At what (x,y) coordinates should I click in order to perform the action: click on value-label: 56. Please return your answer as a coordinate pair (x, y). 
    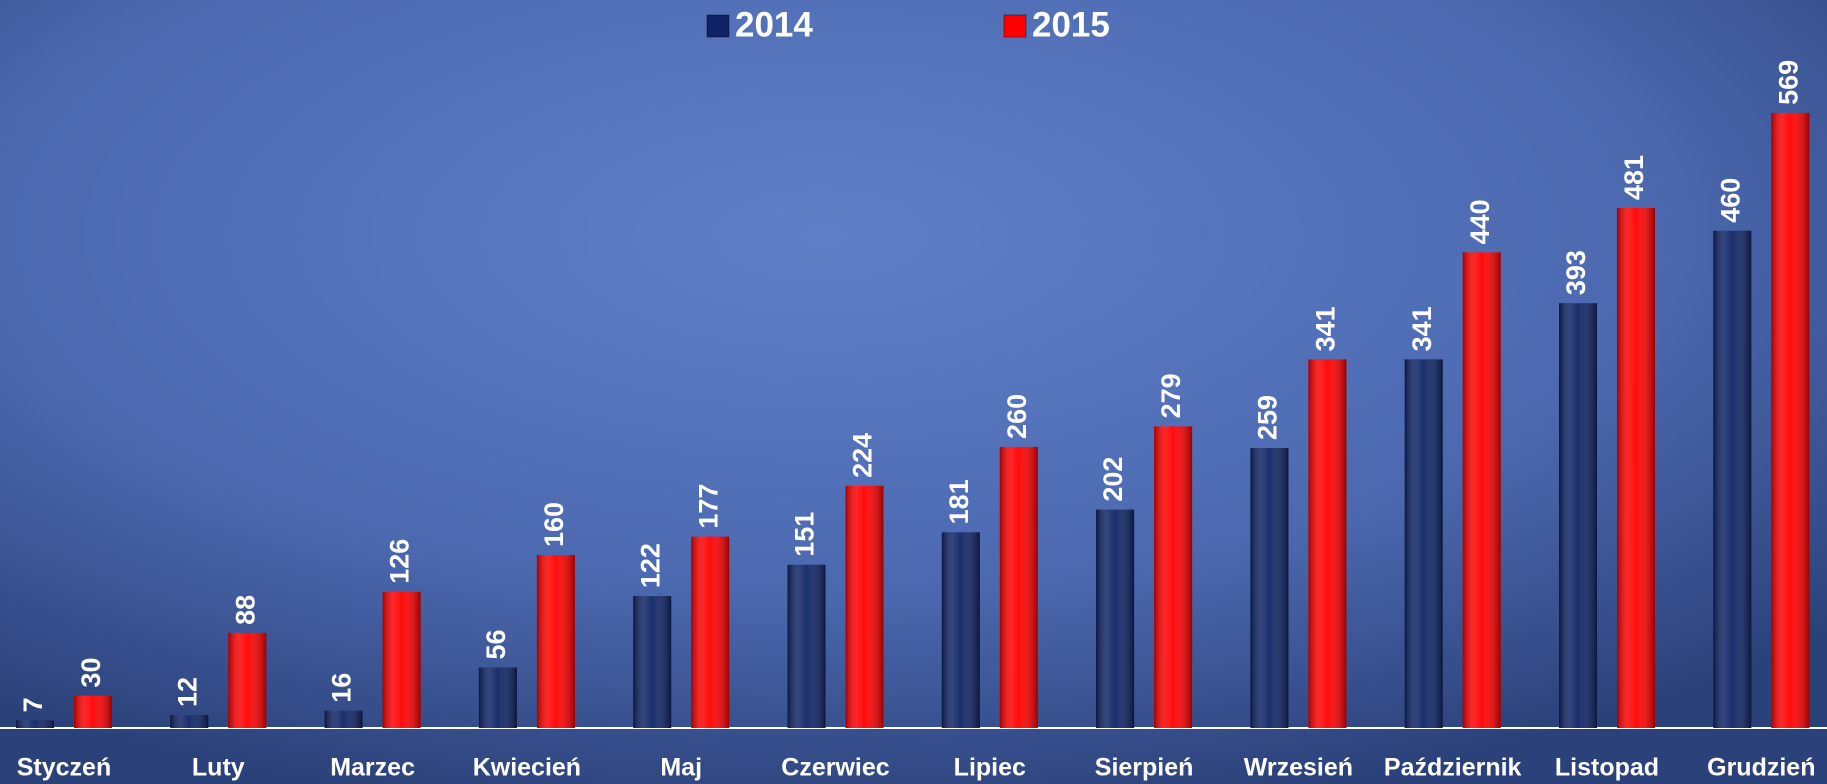
    Looking at the image, I should click on (496, 644).